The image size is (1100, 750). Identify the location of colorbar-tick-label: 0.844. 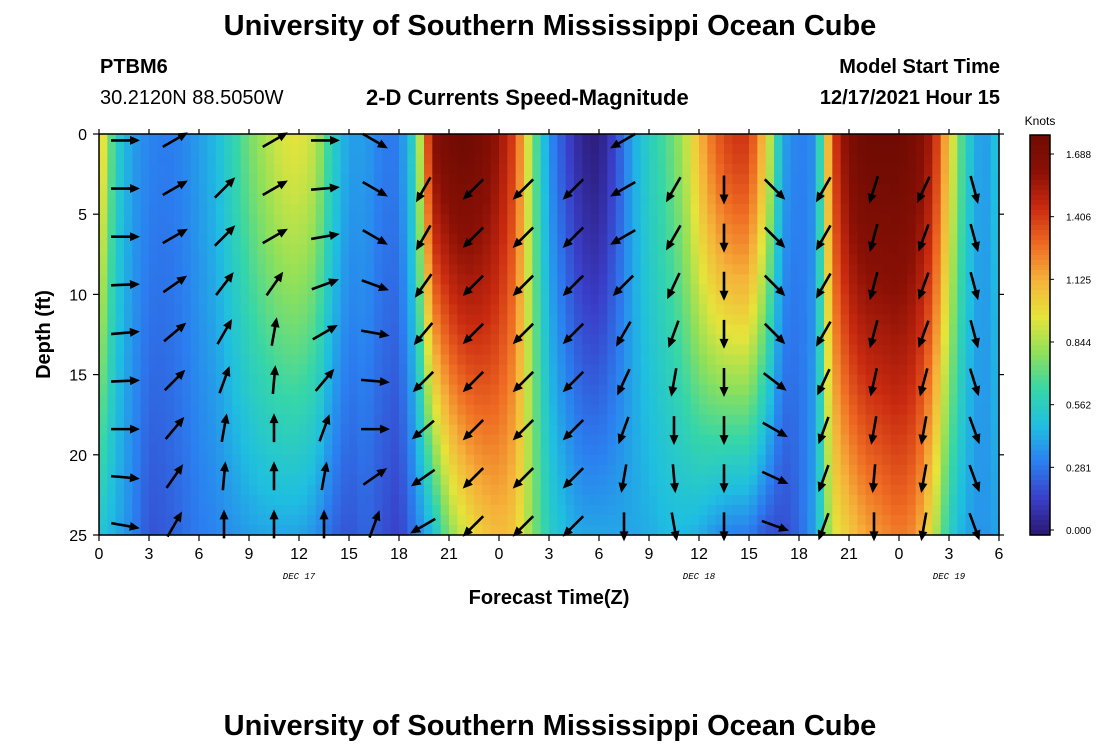
(1078, 343).